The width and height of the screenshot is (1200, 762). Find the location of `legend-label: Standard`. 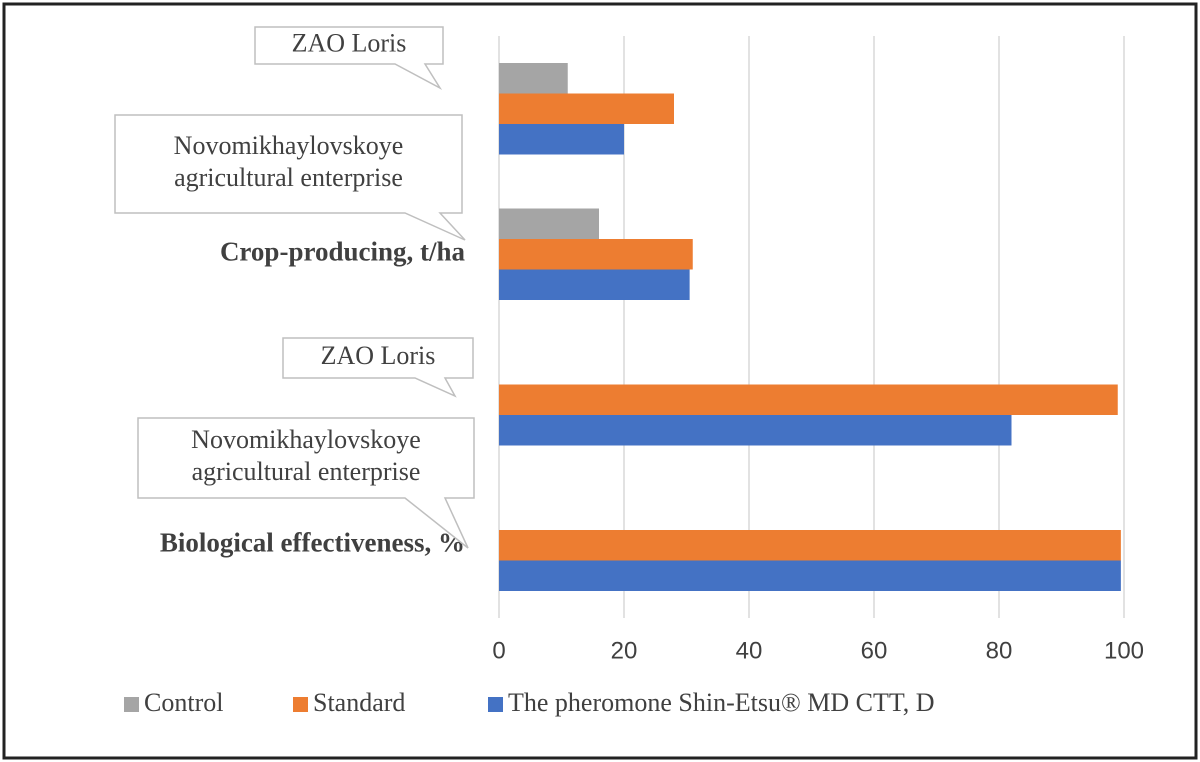

legend-label: Standard is located at coordinates (359, 702).